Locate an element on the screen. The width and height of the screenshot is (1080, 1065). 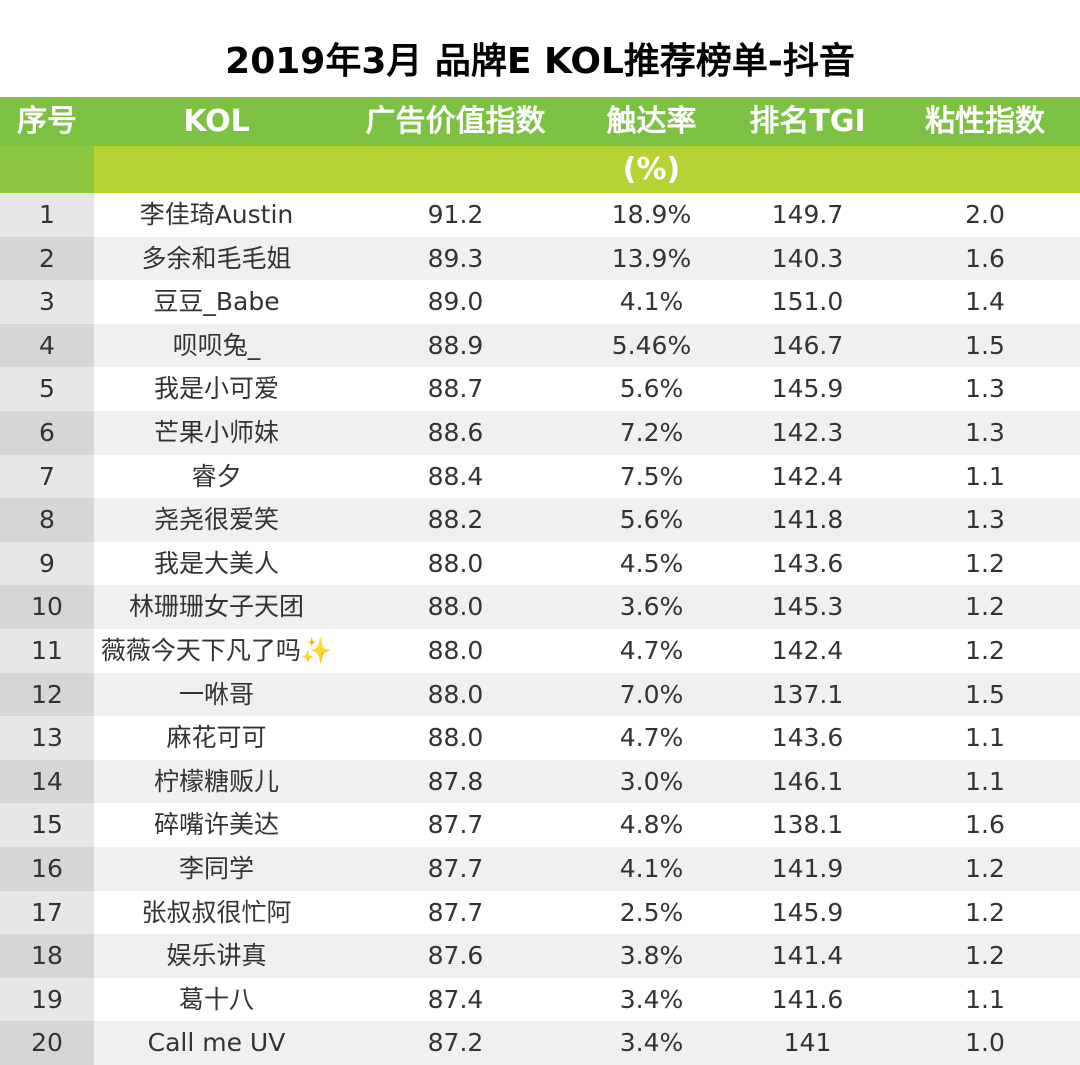
header-ad-index: 广告价值指数 is located at coordinates (455, 121).